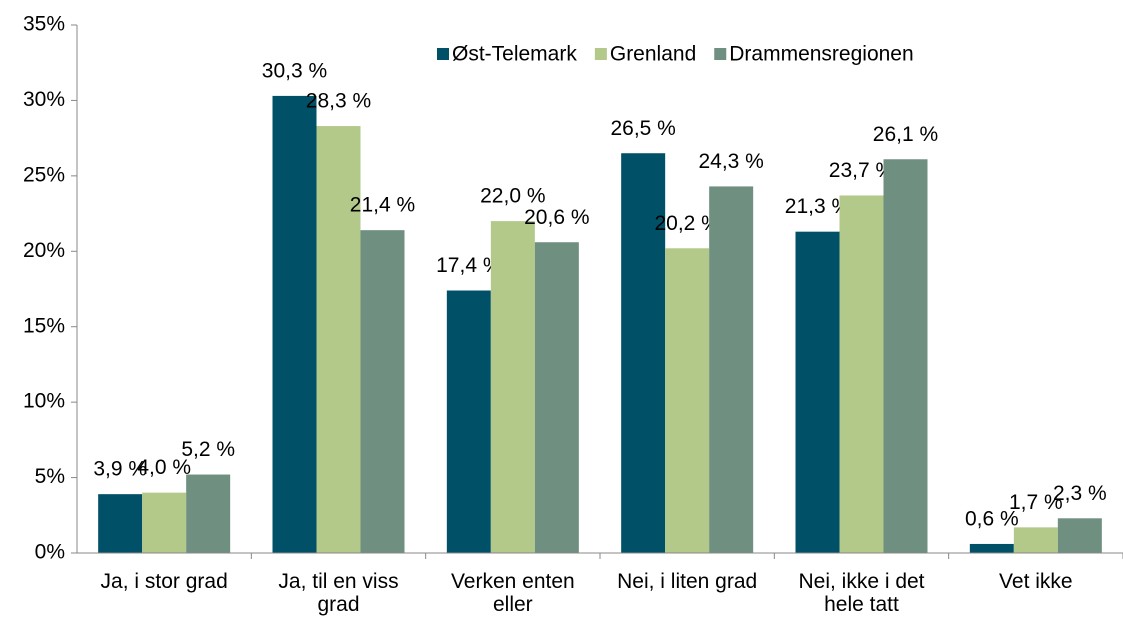 This screenshot has height=628, width=1123. I want to click on y-tick-label: 30%, so click(44, 99).